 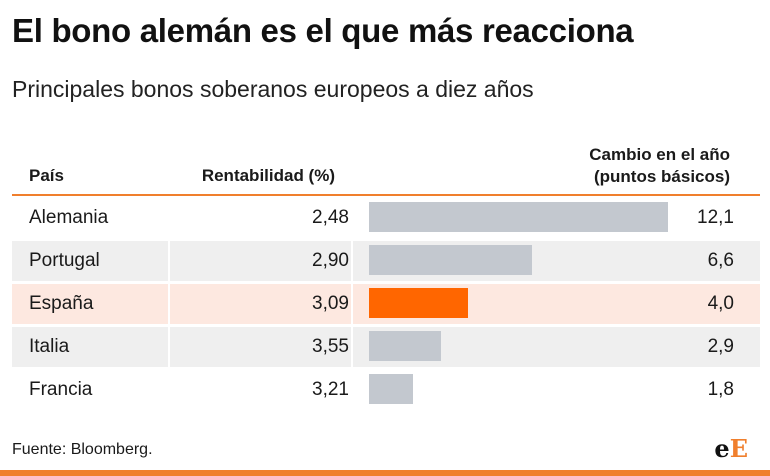 I want to click on change-cell: 2,9, so click(x=556, y=347).